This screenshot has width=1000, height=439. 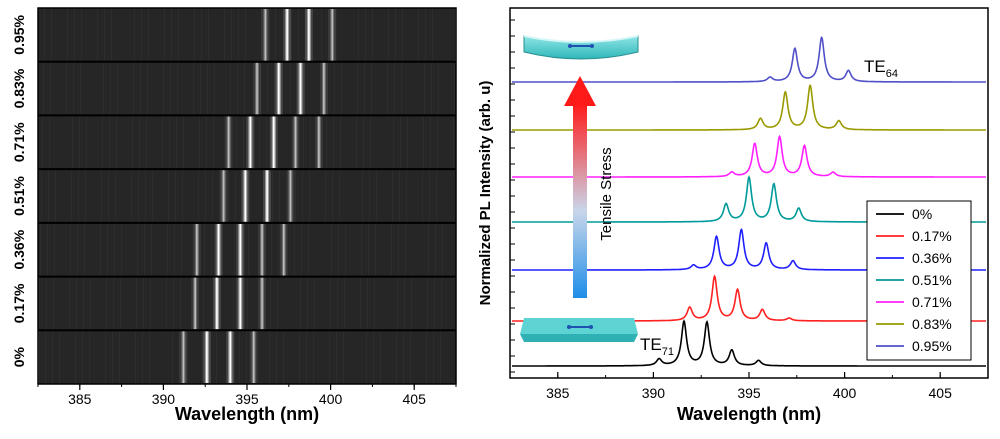 What do you see at coordinates (581, 47) in the screenshot?
I see `bent-plate-icon` at bounding box center [581, 47].